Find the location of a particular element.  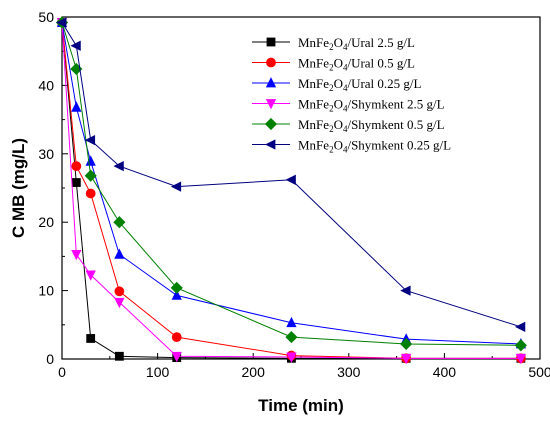

legend-text-part: /Ural 0.25 g/L is located at coordinates (384, 83).